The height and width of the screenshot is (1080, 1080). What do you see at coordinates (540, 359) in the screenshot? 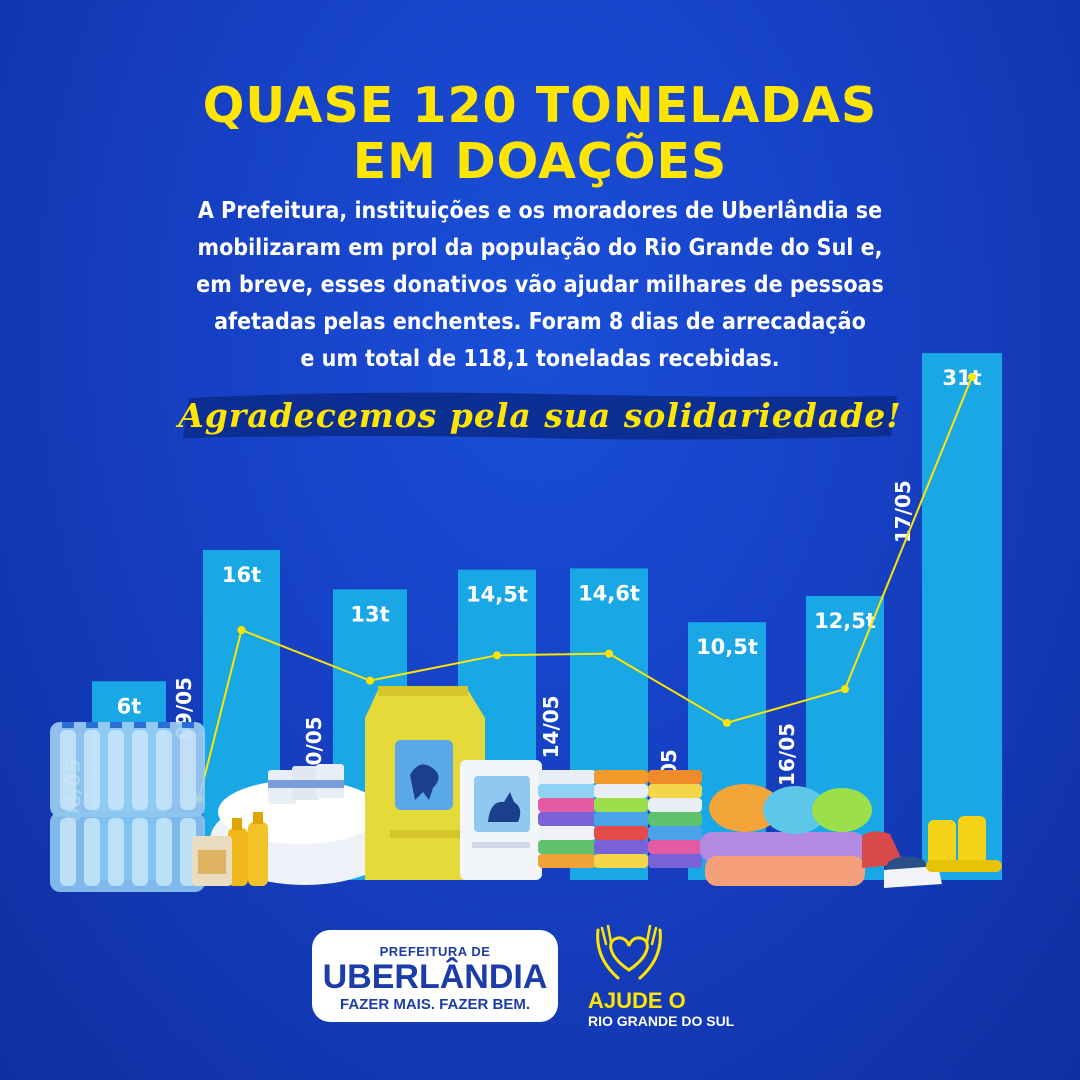
I see `intro-line-5: e um total de 118,1 toneladas recebidas.` at bounding box center [540, 359].